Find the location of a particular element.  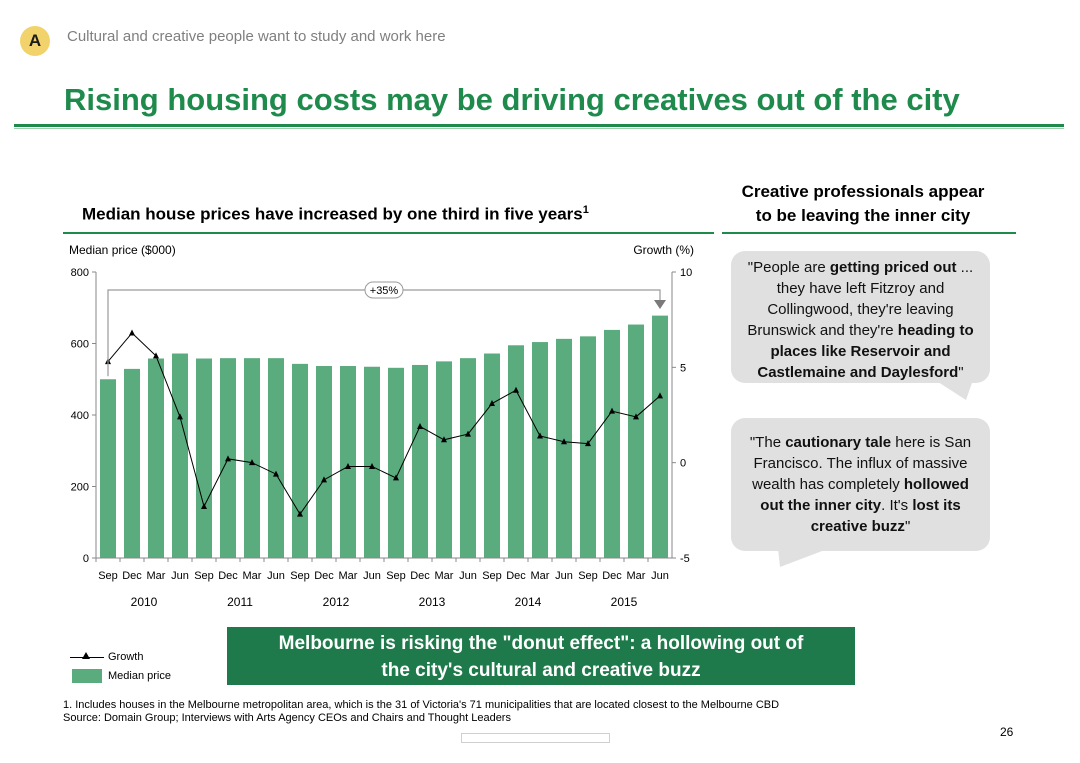

left-tick-label: 200 is located at coordinates (80, 488).